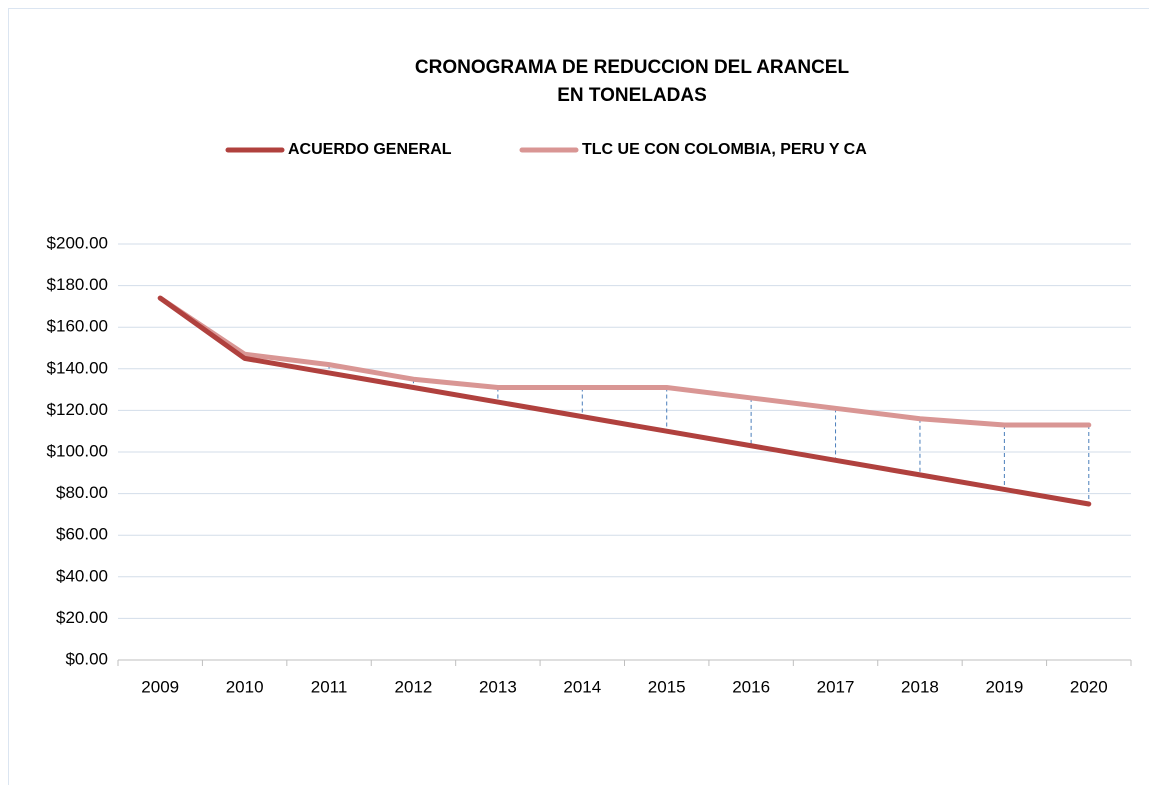 This screenshot has width=1149, height=785. I want to click on x-tick-label: 2011, so click(329, 686).